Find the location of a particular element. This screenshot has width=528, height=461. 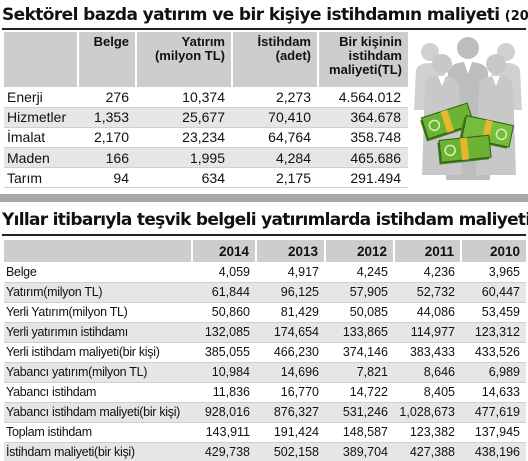

row-label: Enerji is located at coordinates (41, 97).